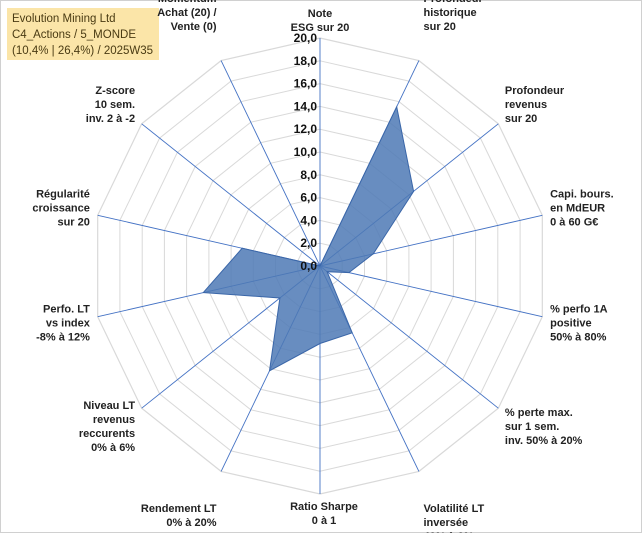  Describe the element at coordinates (582, 195) in the screenshot. I see `axis-label-line: Capi. bours.` at that location.